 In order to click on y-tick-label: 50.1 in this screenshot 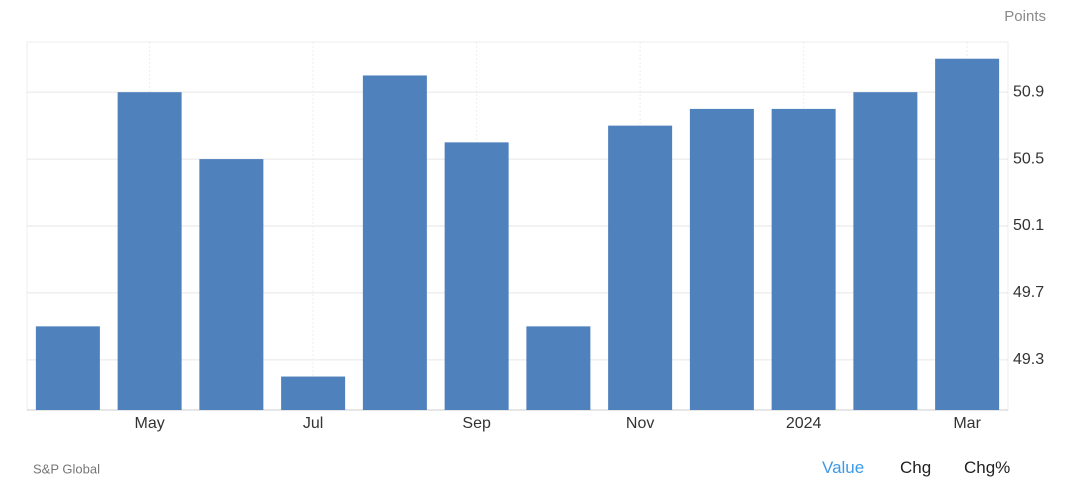, I will do `click(1028, 225)`.